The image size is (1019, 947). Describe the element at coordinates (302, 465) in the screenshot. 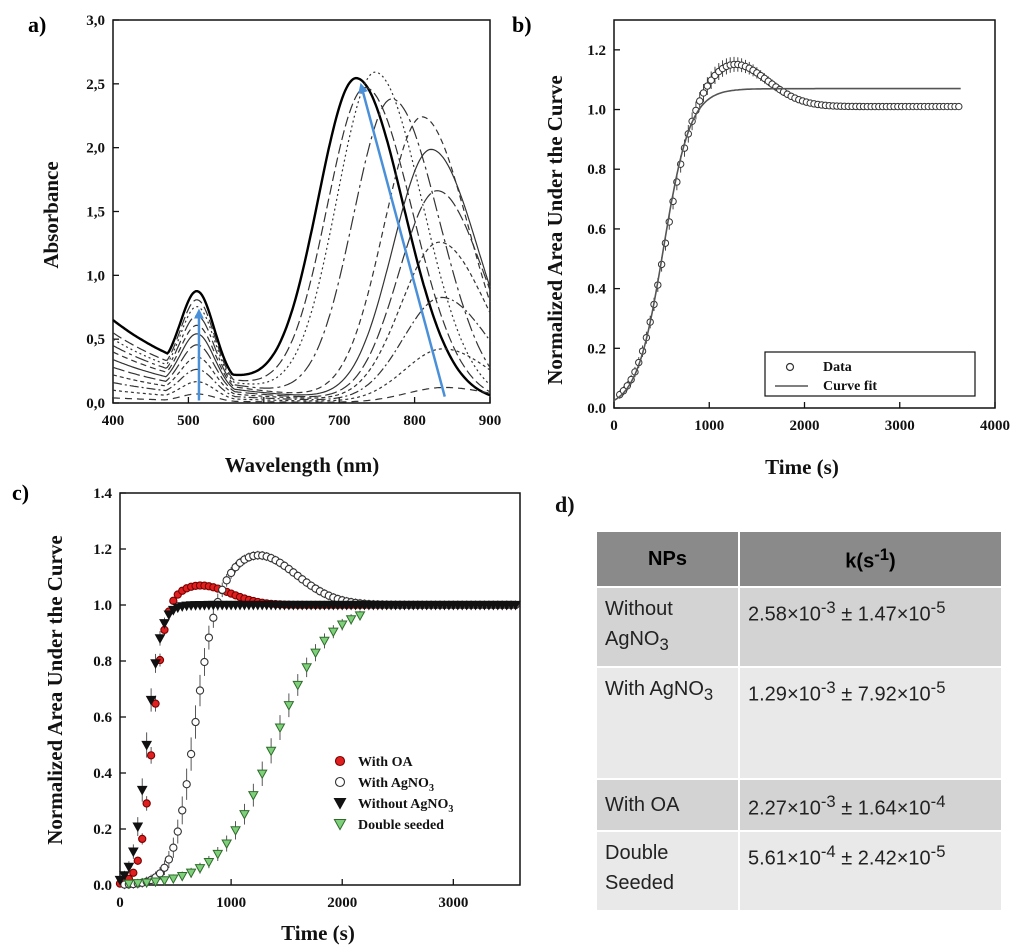

I see `panel-a-xlabel: Wavelength (nm)` at that location.